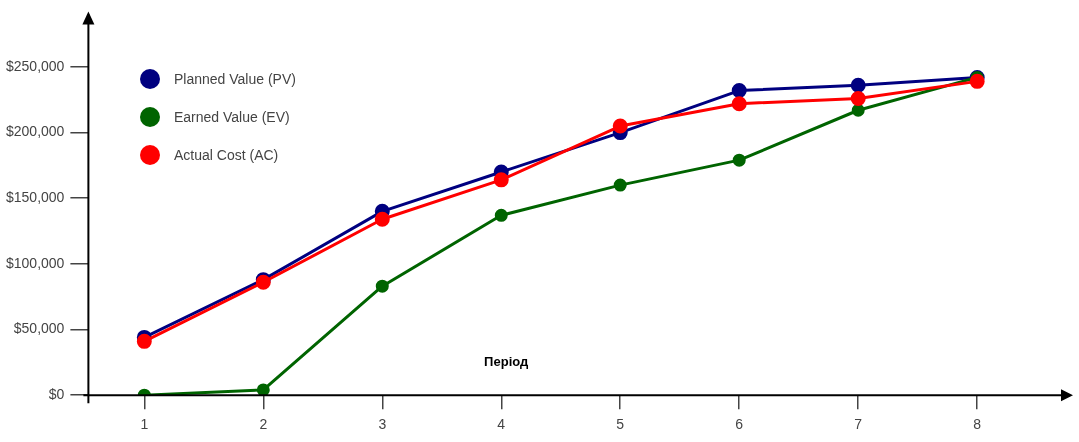  I want to click on y-tick-label: $250,000, so click(35, 65).